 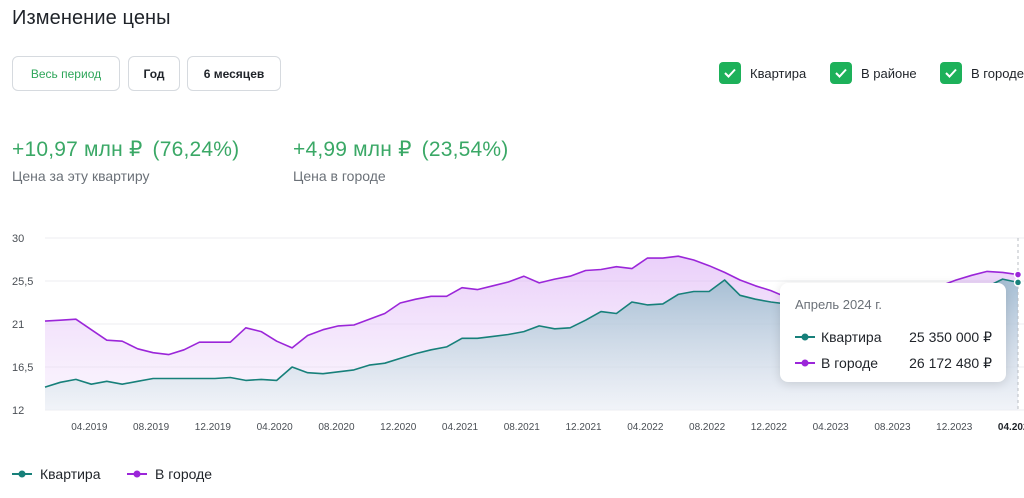 What do you see at coordinates (339, 176) in the screenshot?
I see `stat-city-label: Цена в городе` at bounding box center [339, 176].